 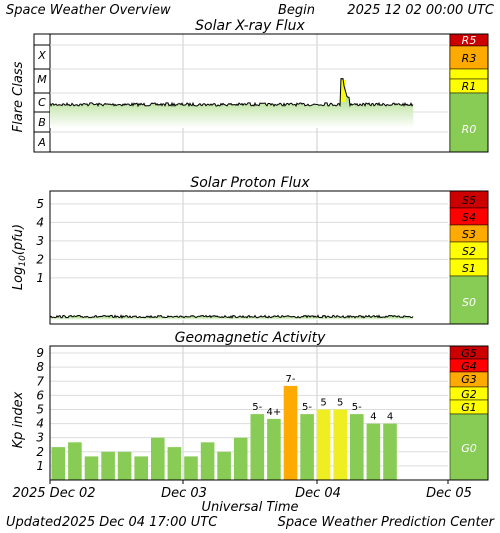 What do you see at coordinates (449, 493) in the screenshot?
I see `x-tick-label: Dec 05` at bounding box center [449, 493].